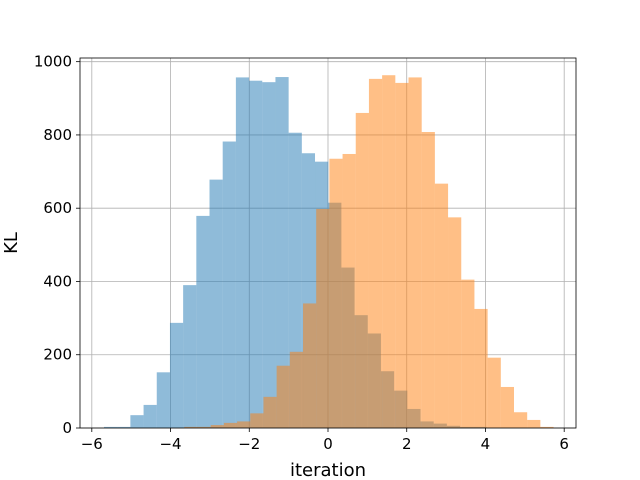 The height and width of the screenshot is (480, 640). What do you see at coordinates (53, 62) in the screenshot?
I see `y-tick-label: 1000` at bounding box center [53, 62].